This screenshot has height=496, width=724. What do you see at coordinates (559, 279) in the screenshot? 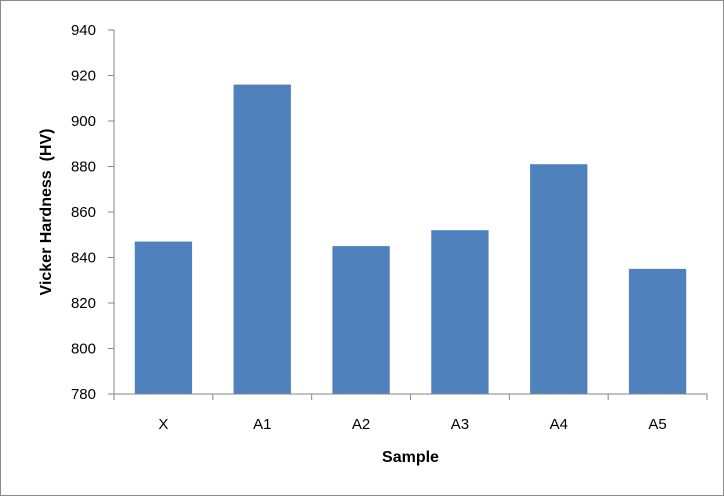
I see `bar-a4` at bounding box center [559, 279].